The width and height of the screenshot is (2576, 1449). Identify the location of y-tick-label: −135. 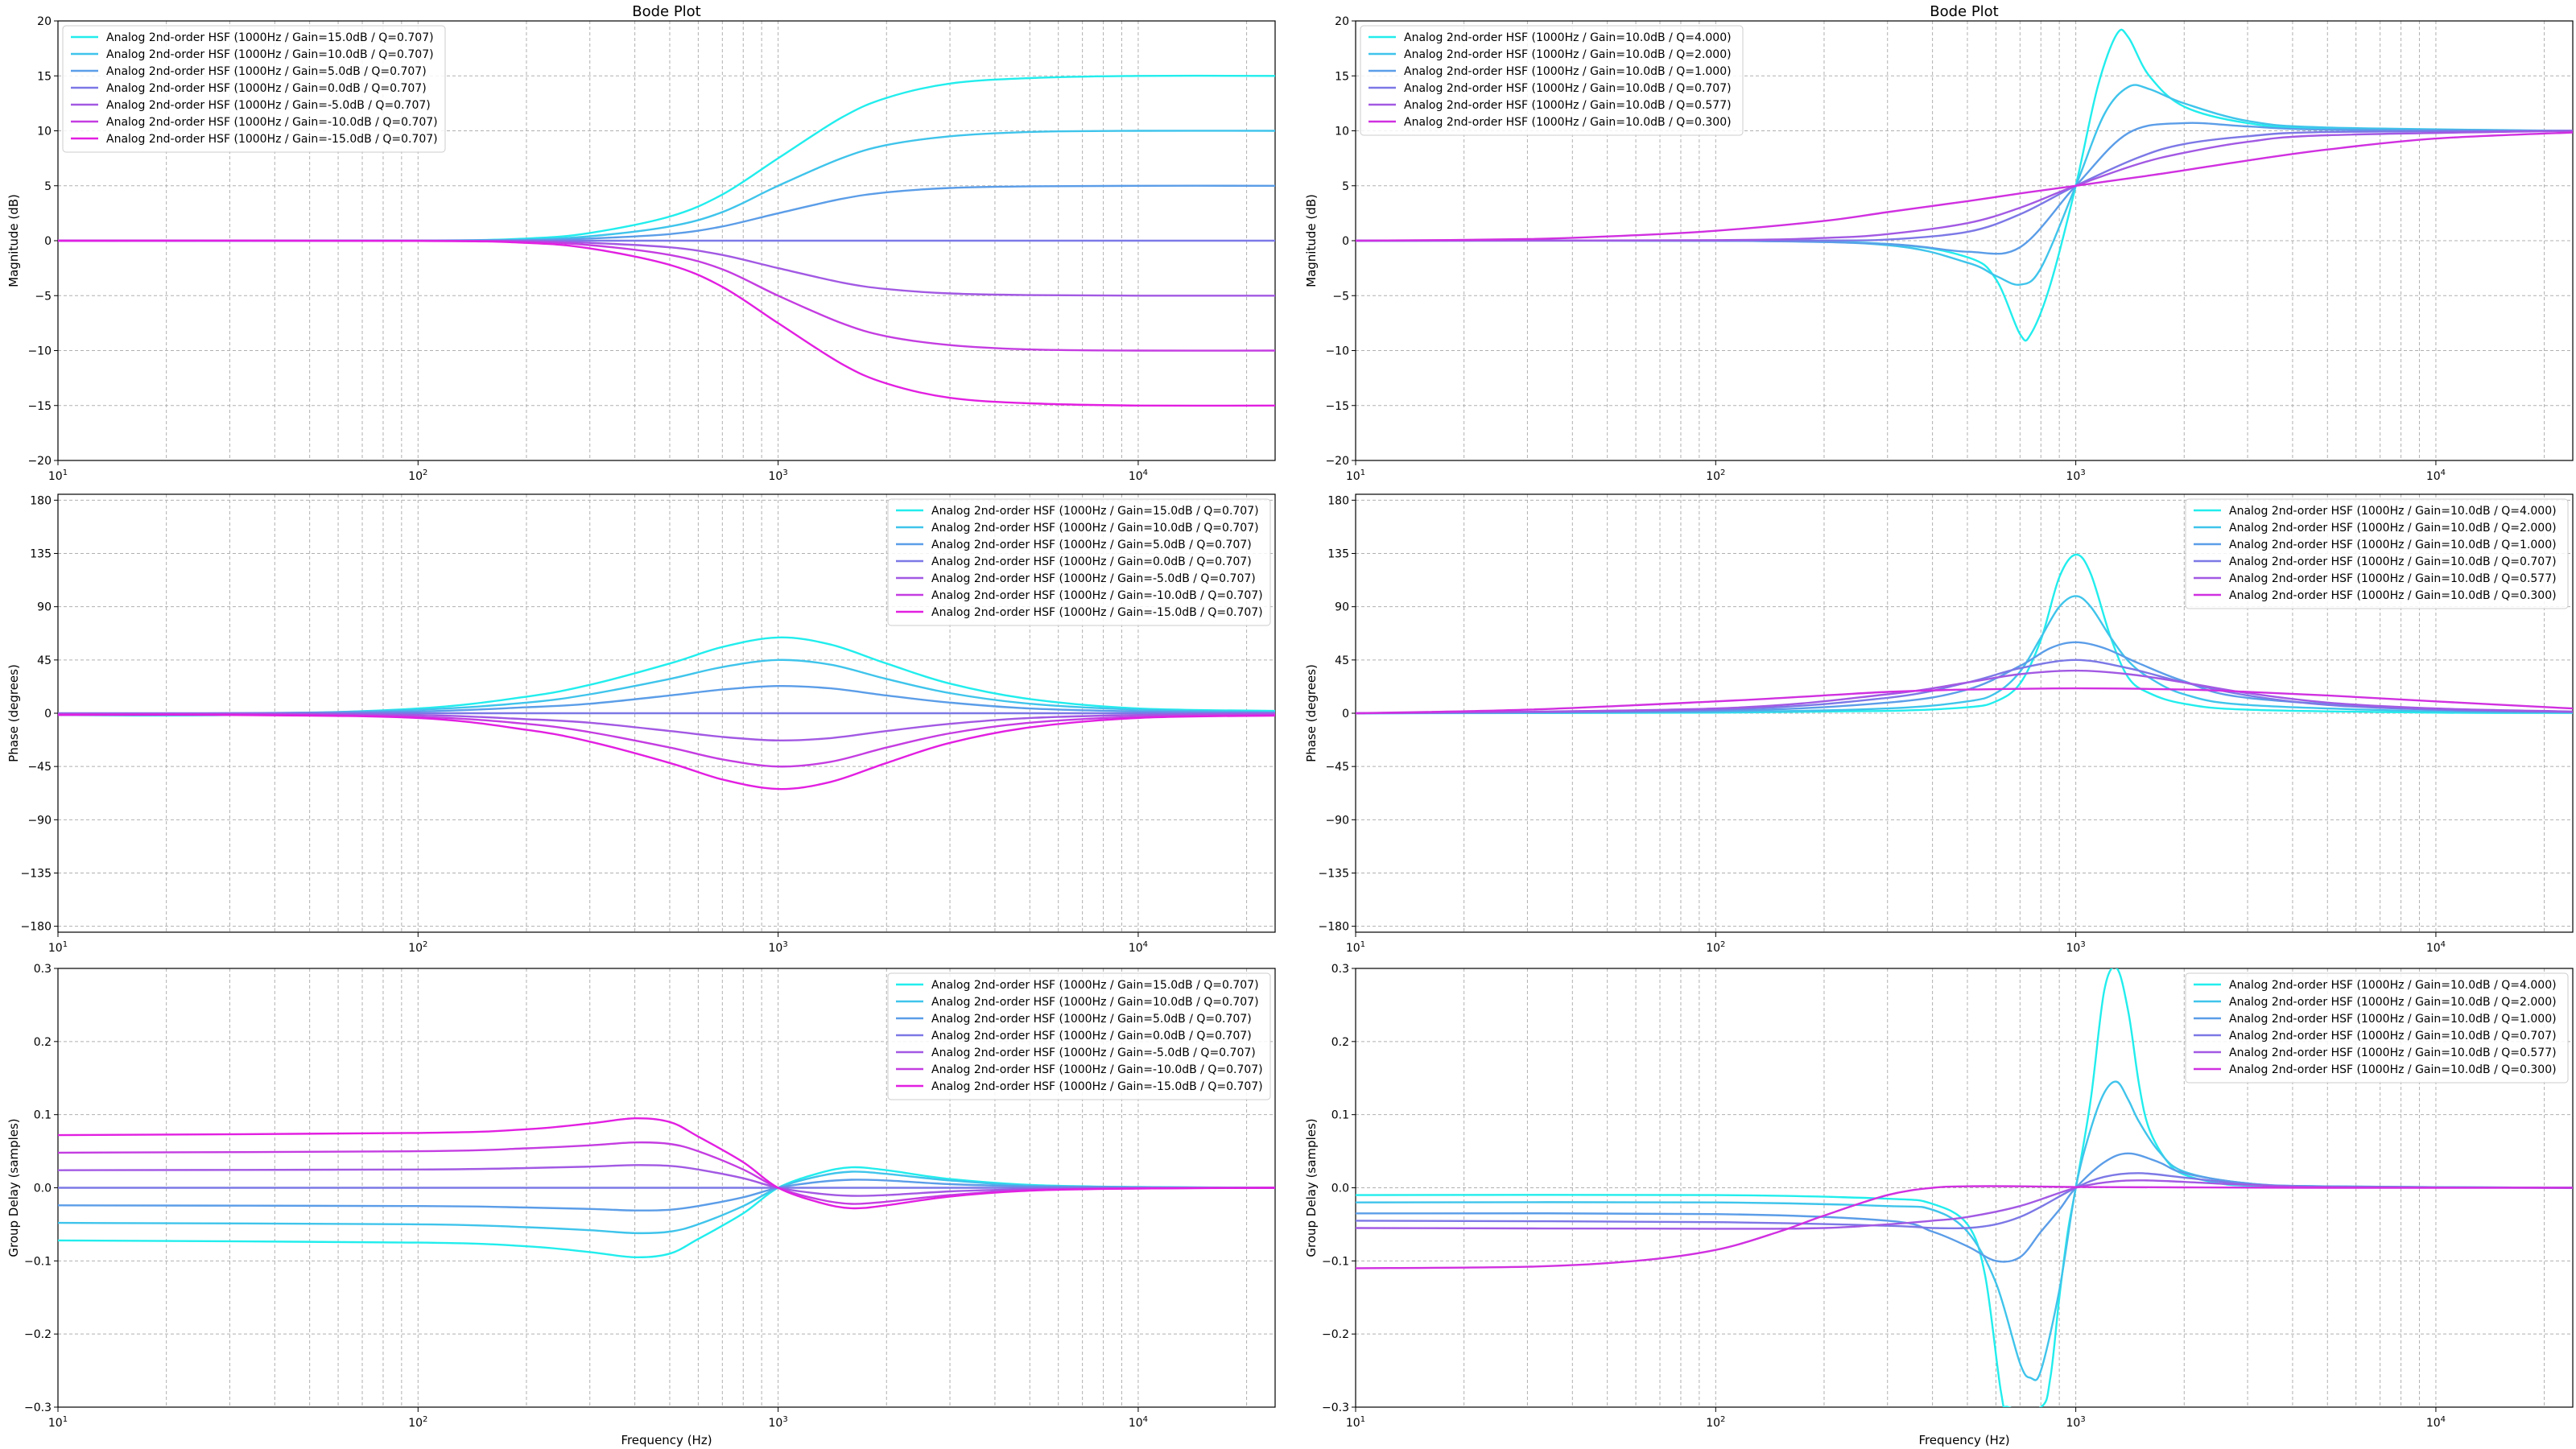
(1334, 873).